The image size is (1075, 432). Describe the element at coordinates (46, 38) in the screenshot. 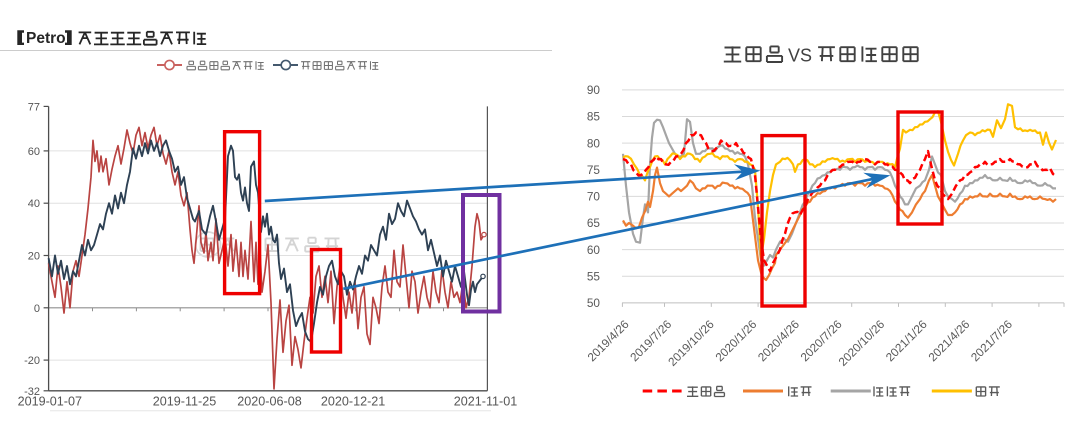

I see `svg-text: Petro` at that location.